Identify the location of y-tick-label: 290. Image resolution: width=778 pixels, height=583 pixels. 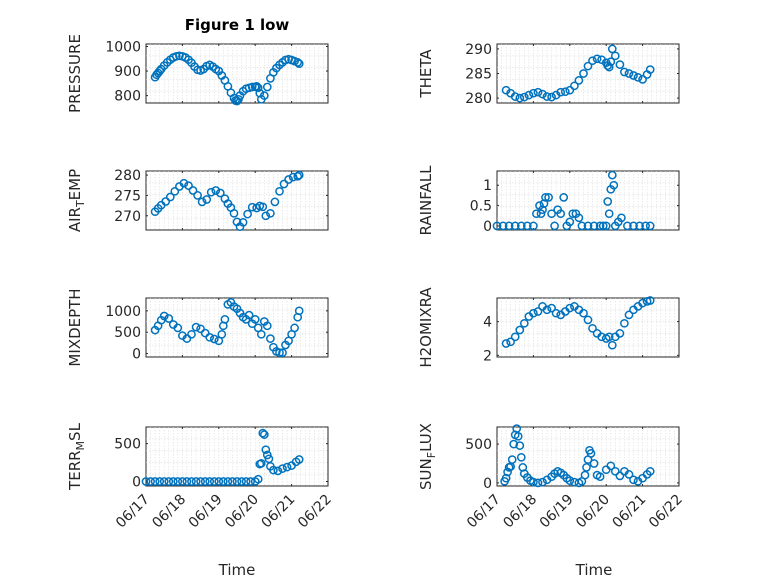
(478, 50).